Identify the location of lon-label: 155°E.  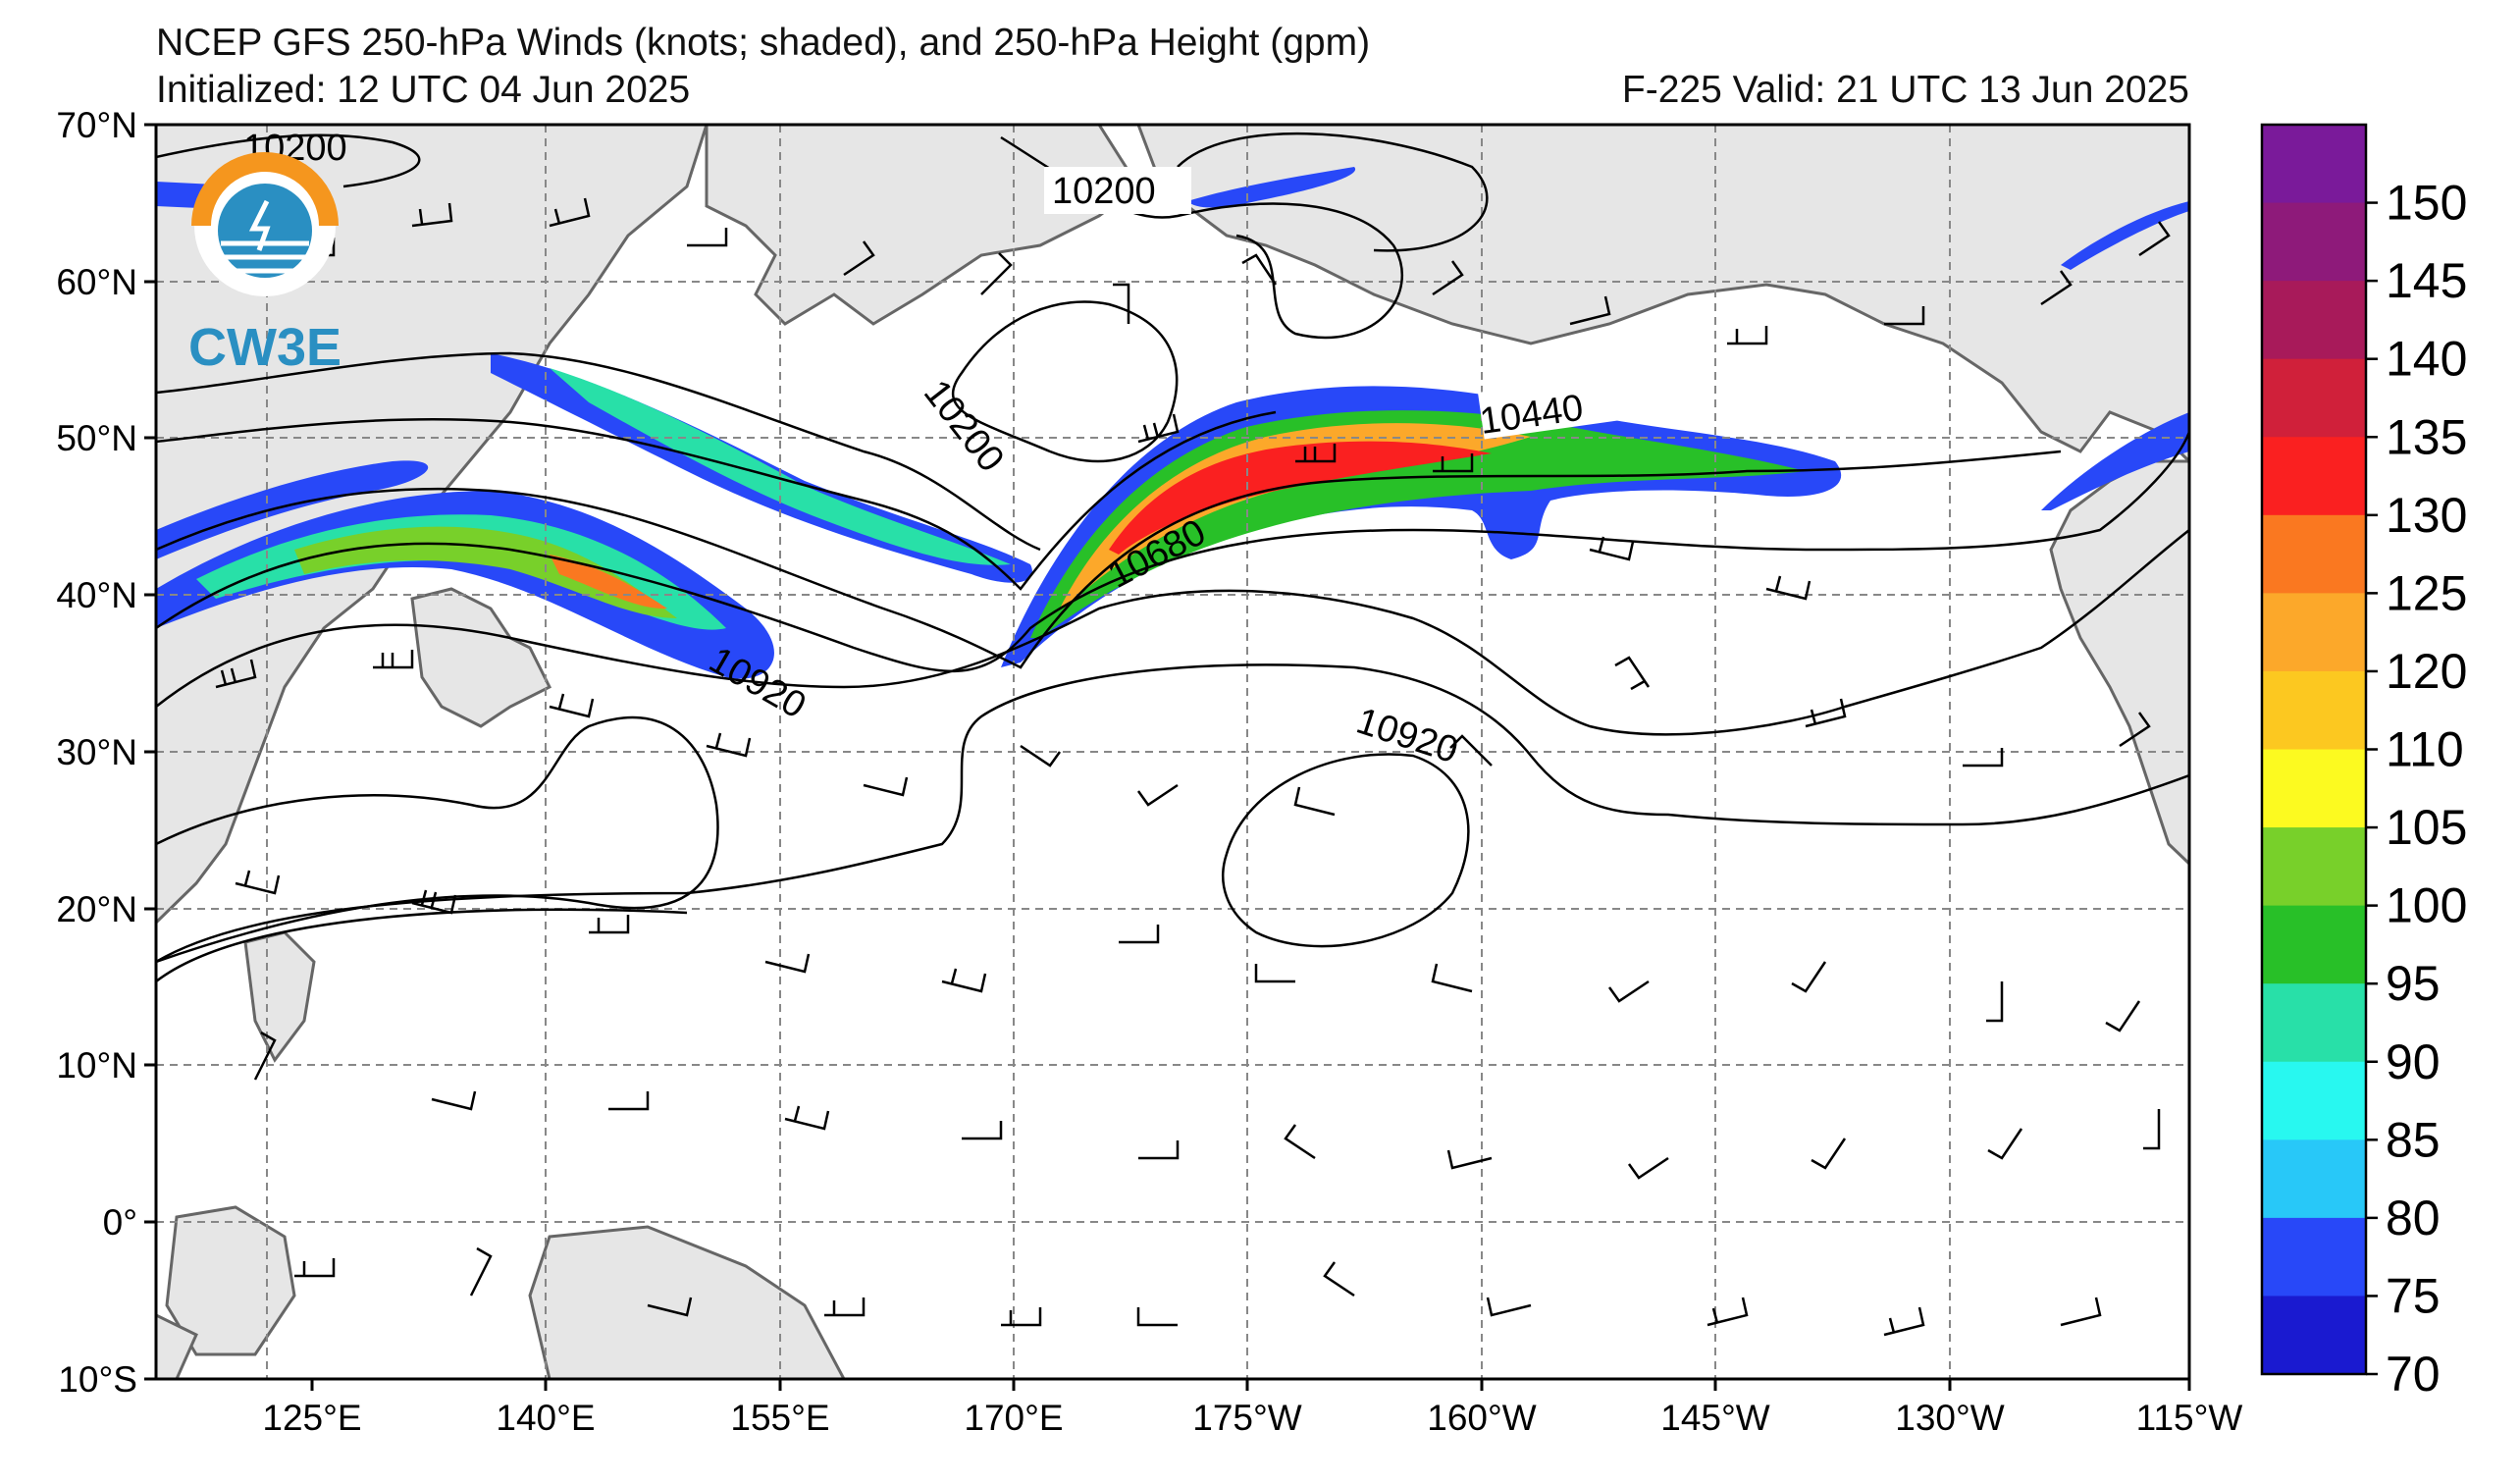
(779, 1418).